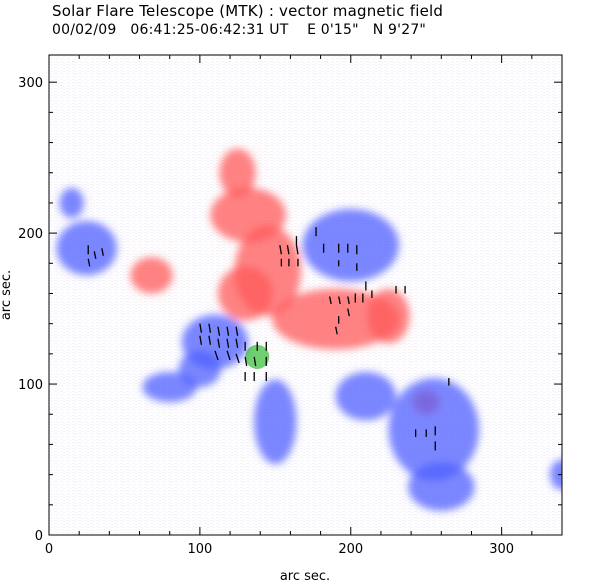  Describe the element at coordinates (30, 83) in the screenshot. I see `y-tick-label: 300` at that location.